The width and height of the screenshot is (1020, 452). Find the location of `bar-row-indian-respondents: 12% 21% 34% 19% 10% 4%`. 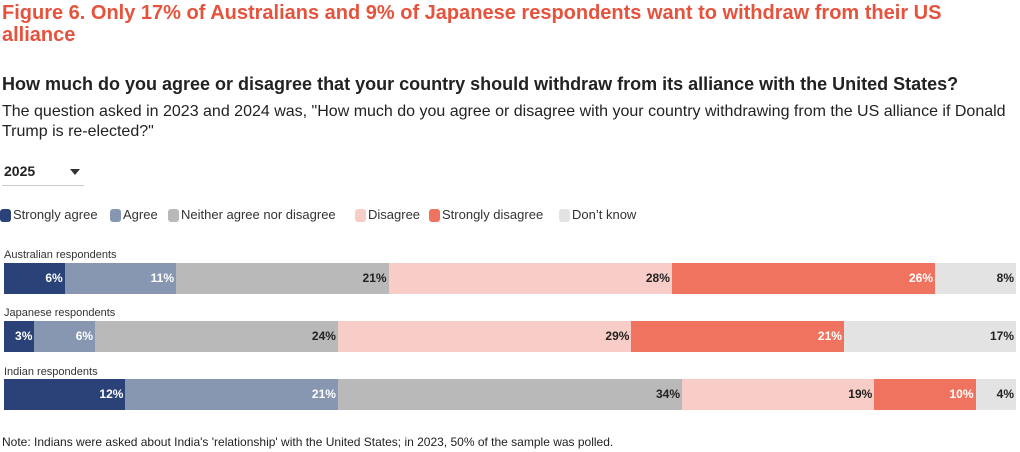

bar-row-indian-respondents: 12% 21% 34% 19% 10% 4% is located at coordinates (510, 394).